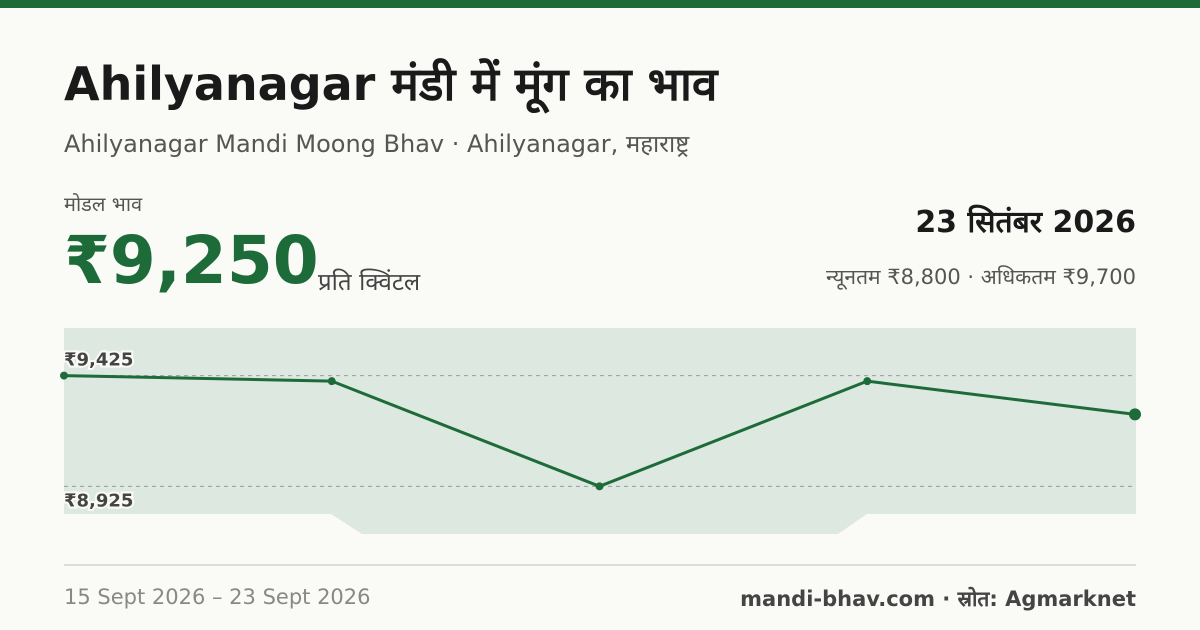  What do you see at coordinates (98, 360) in the screenshot?
I see `y-tick-label: ₹9,425` at bounding box center [98, 360].